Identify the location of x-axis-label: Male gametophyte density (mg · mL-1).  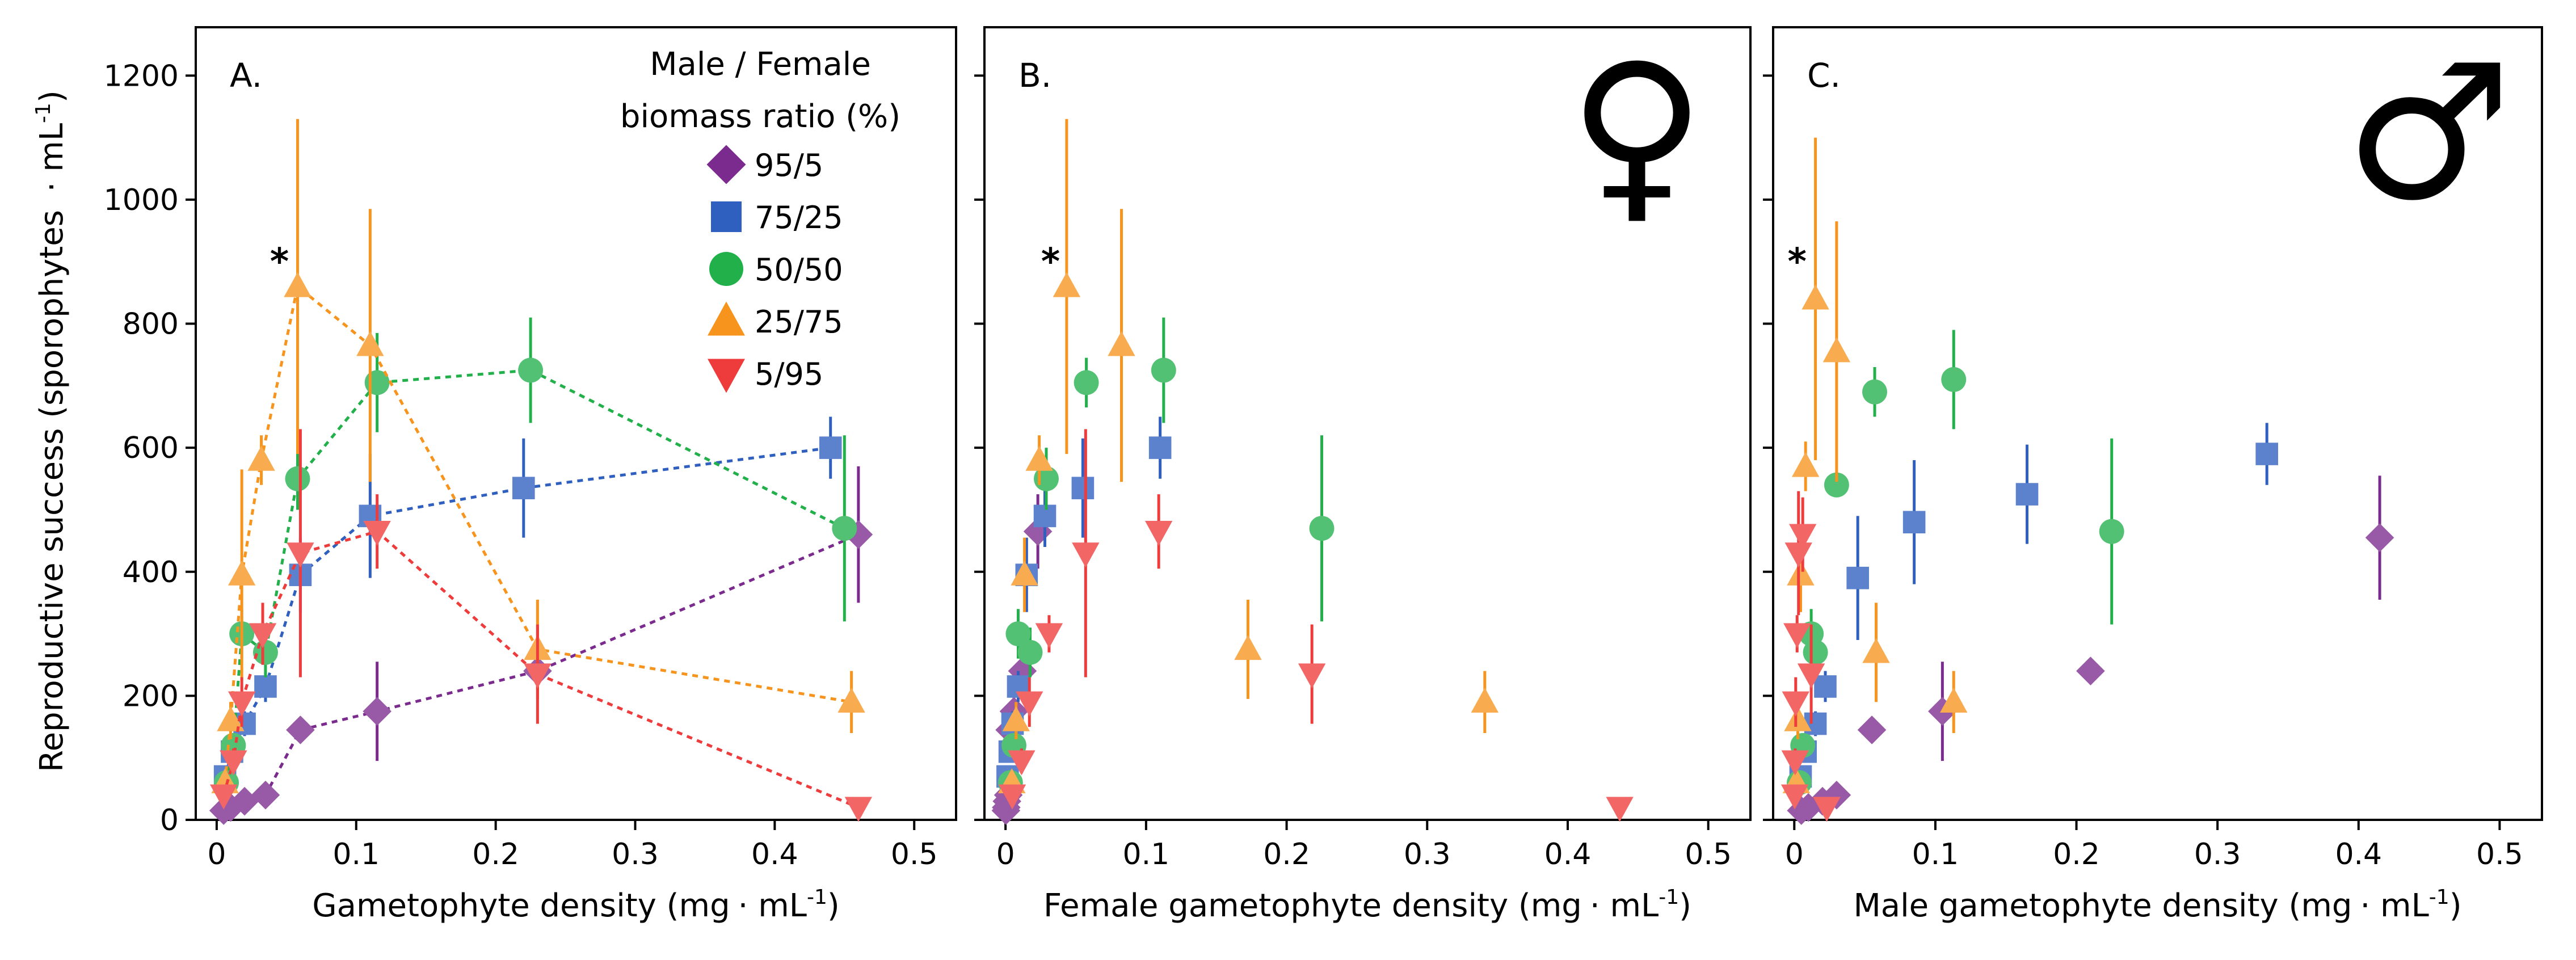
(2157, 905).